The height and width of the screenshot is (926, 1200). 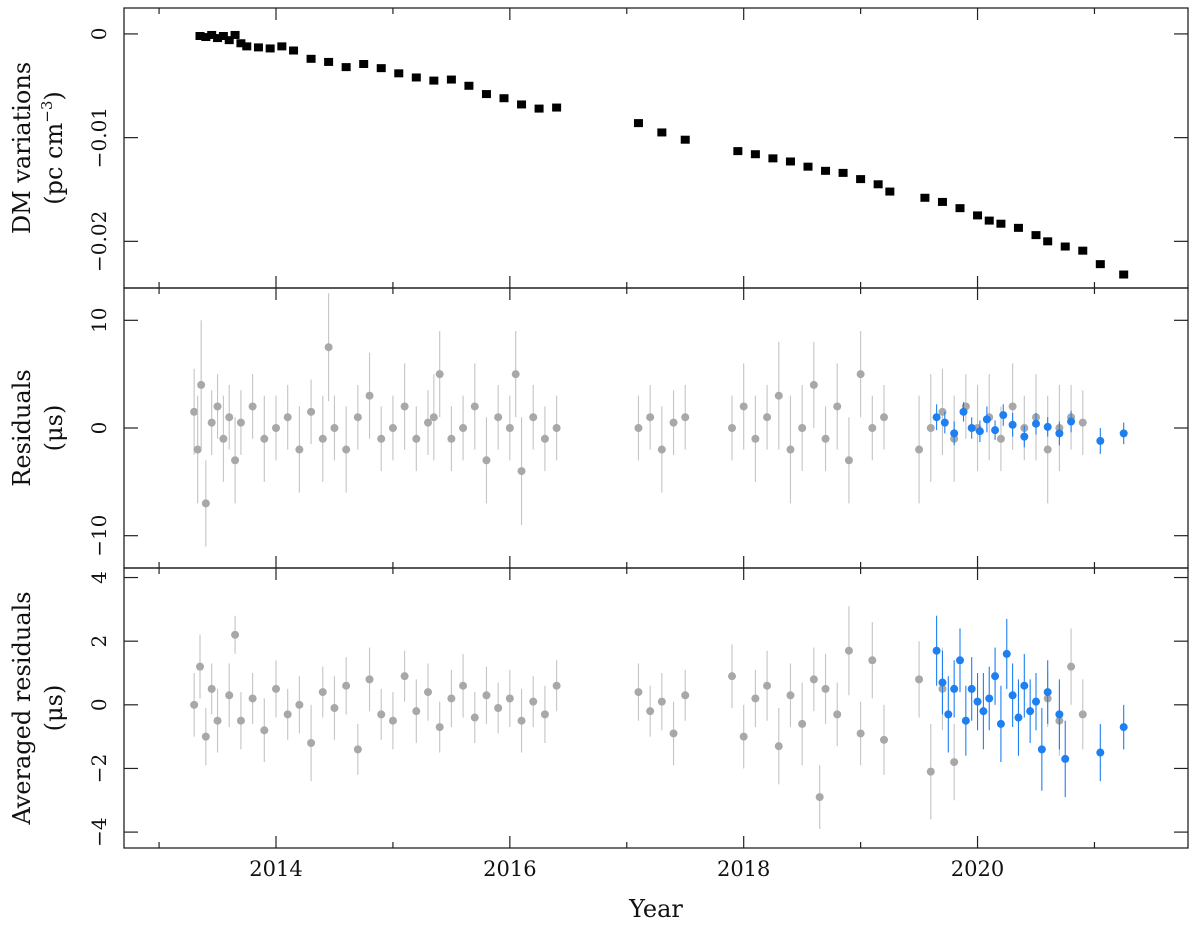 I want to click on y-axis-unit-suffix: ), so click(x=54, y=95).